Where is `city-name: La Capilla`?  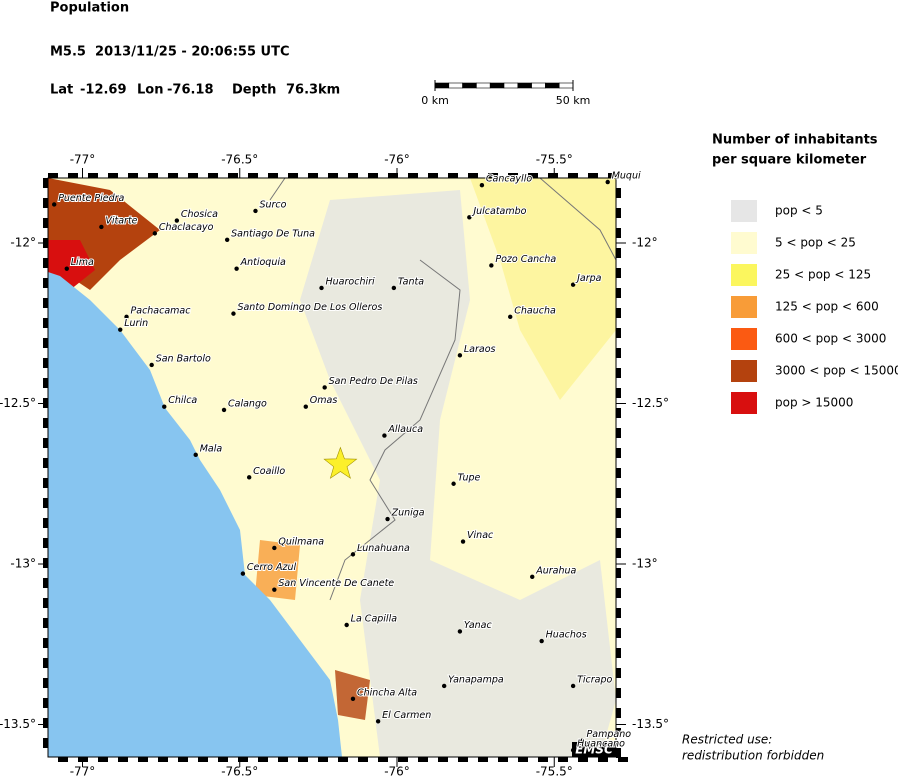
city-name: La Capilla is located at coordinates (374, 618).